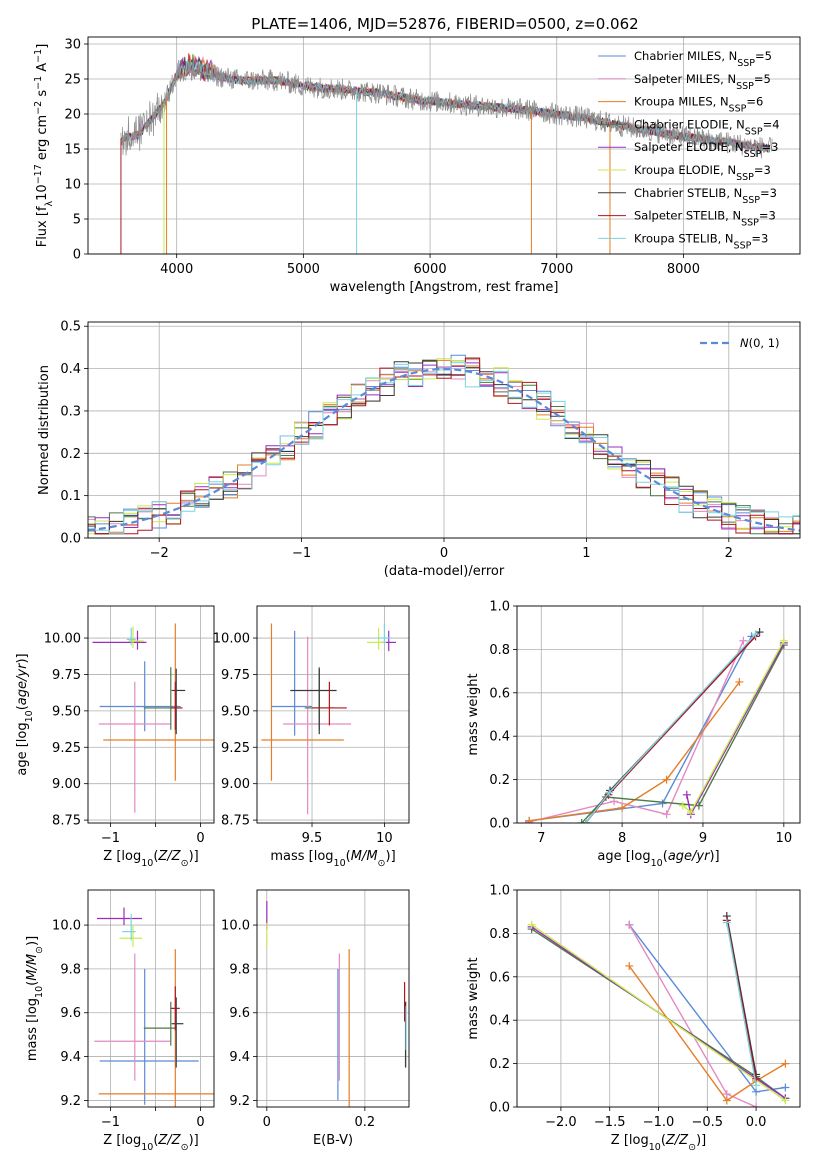  Describe the element at coordinates (677, 1140) in the screenshot. I see `label-part: Z/Z` at that location.